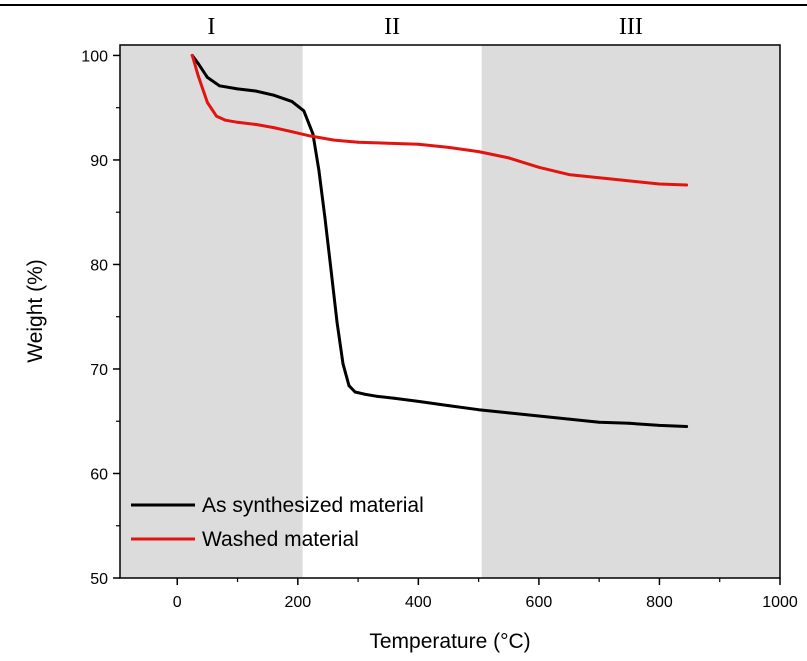 The height and width of the screenshot is (661, 807). I want to click on x-tick-label: 200, so click(297, 602).